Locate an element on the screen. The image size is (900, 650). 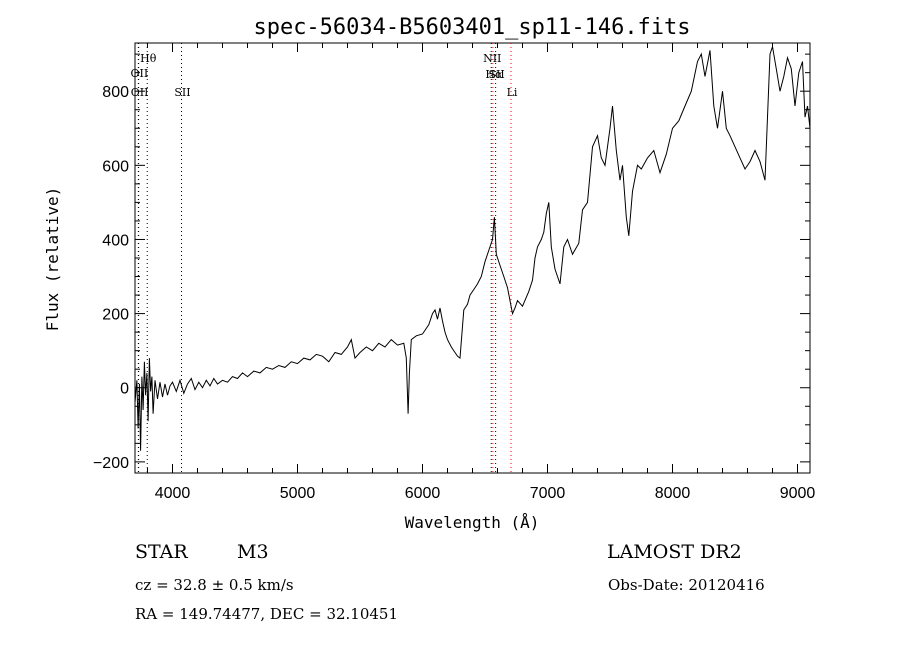
survey-name: LAMOST DR2 is located at coordinates (674, 552).